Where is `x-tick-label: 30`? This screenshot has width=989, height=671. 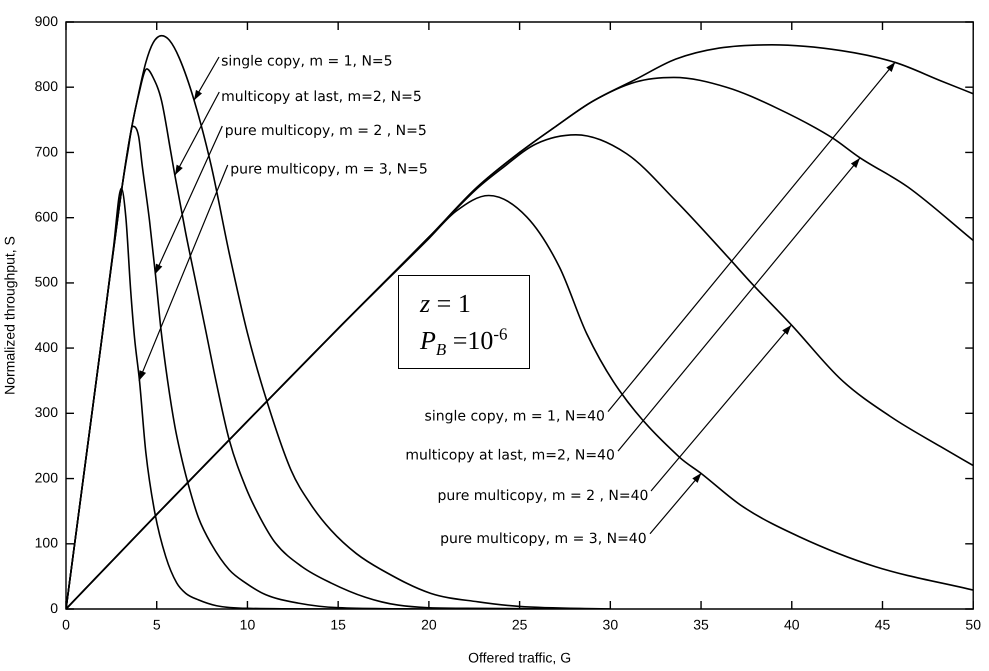 x-tick-label: 30 is located at coordinates (610, 624).